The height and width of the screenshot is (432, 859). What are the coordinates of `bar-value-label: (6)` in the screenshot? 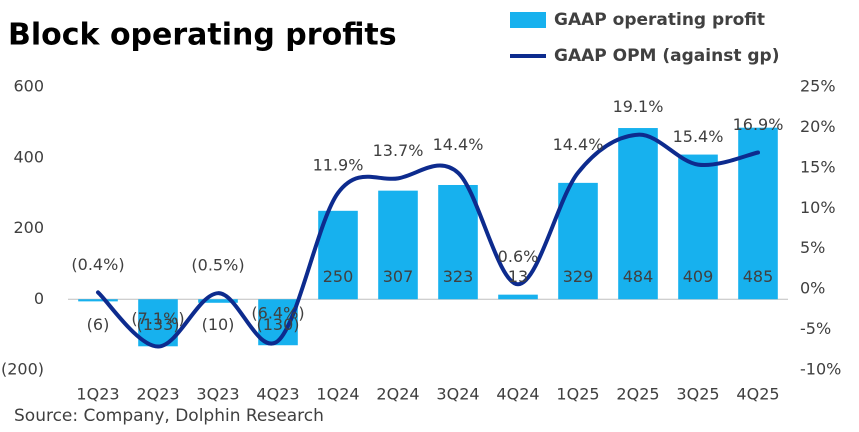 It's located at (98, 324).